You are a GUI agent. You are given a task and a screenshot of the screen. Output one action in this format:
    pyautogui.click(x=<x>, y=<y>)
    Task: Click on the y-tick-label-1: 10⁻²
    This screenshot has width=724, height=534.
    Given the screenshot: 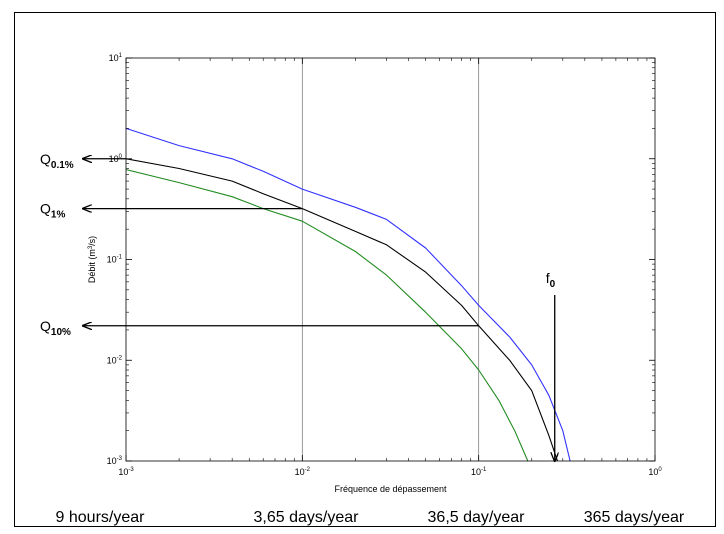 What is the action you would take?
    pyautogui.click(x=115, y=360)
    